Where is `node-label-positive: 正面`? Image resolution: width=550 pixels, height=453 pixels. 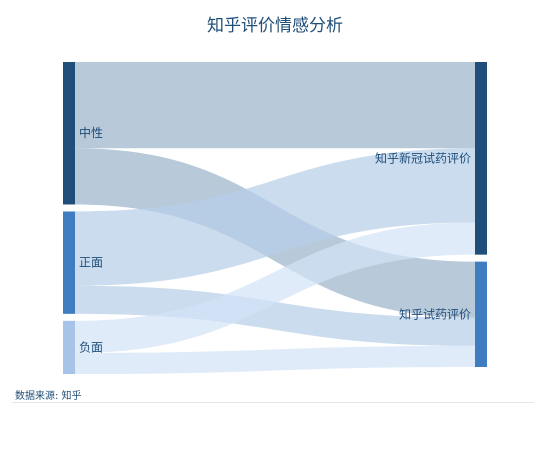
node-label-positive: 正面 is located at coordinates (91, 263).